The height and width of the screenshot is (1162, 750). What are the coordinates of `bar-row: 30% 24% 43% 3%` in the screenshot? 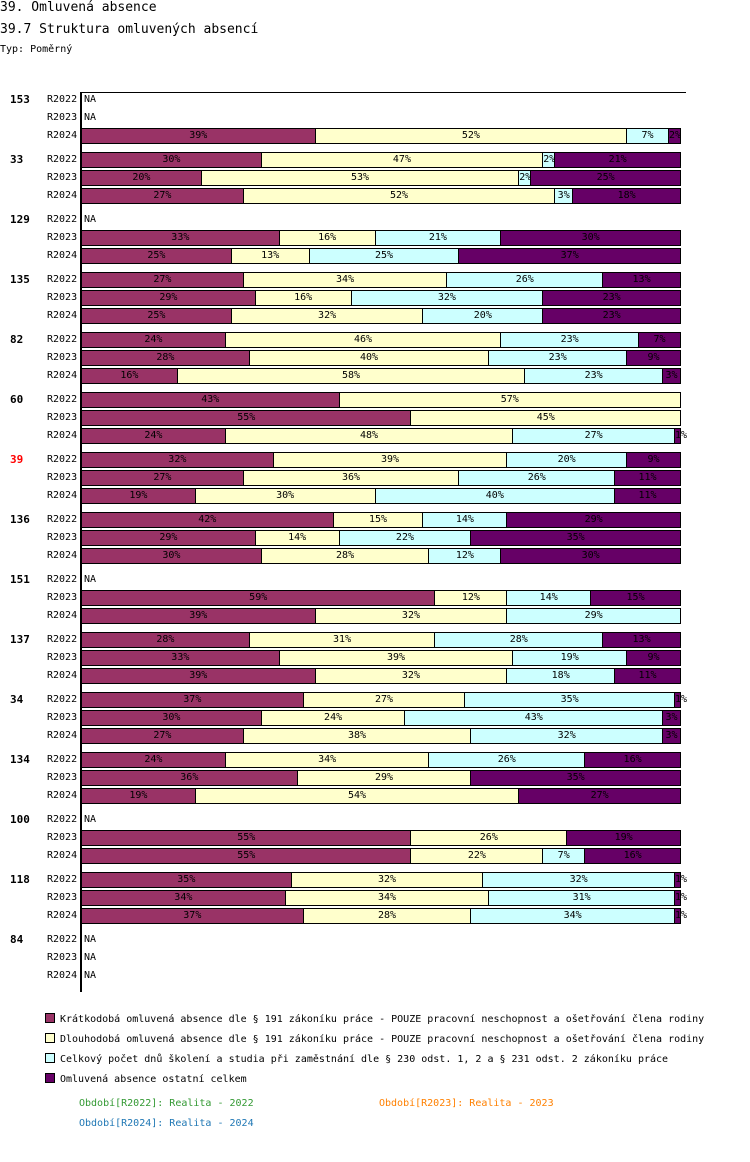 It's located at (381, 718).